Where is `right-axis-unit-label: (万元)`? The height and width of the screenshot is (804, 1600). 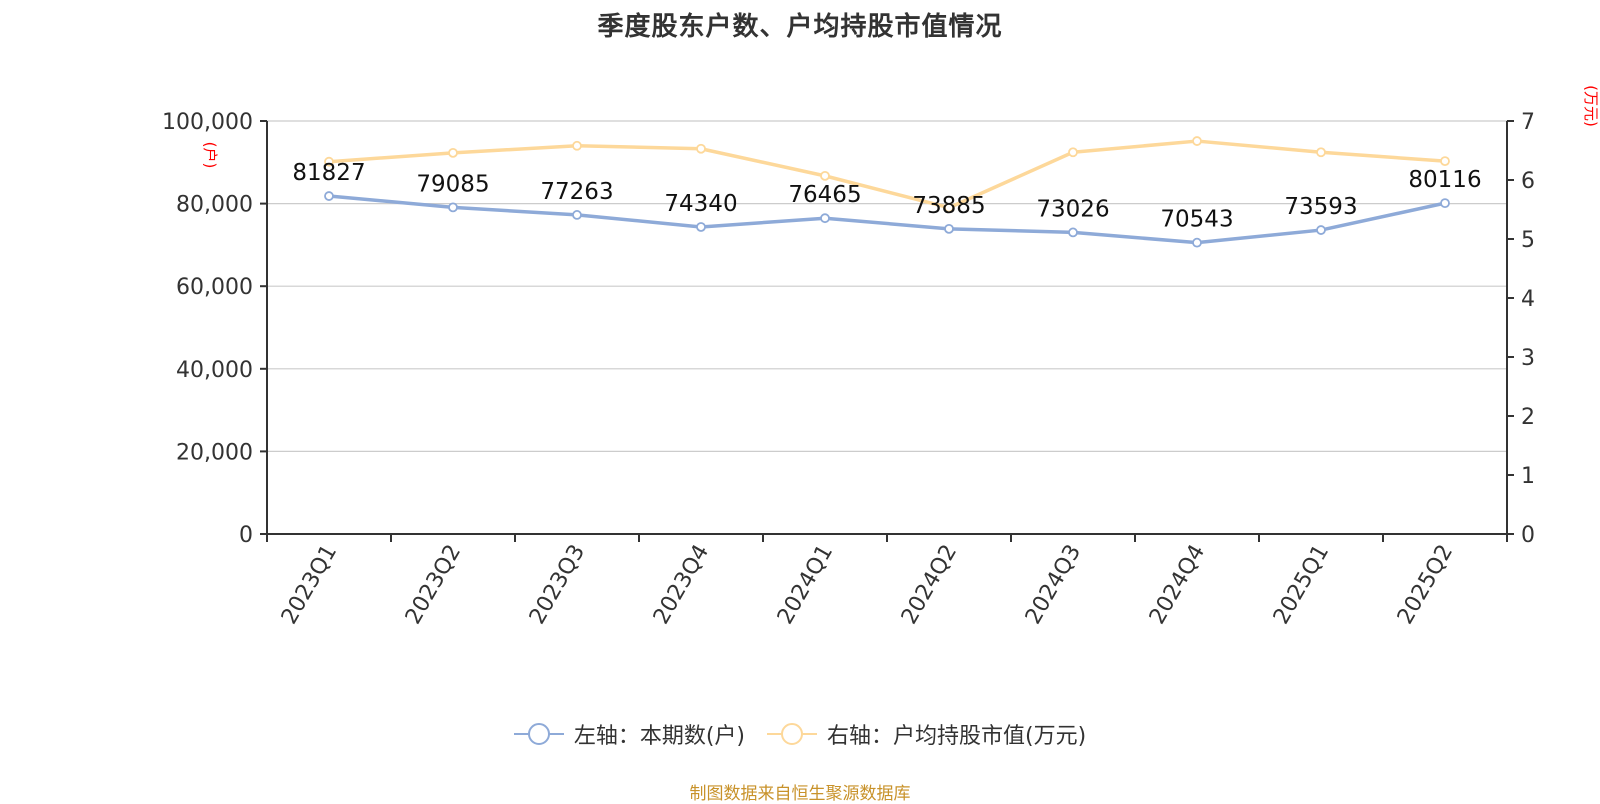
right-axis-unit-label: (万元) is located at coordinates (1591, 106).